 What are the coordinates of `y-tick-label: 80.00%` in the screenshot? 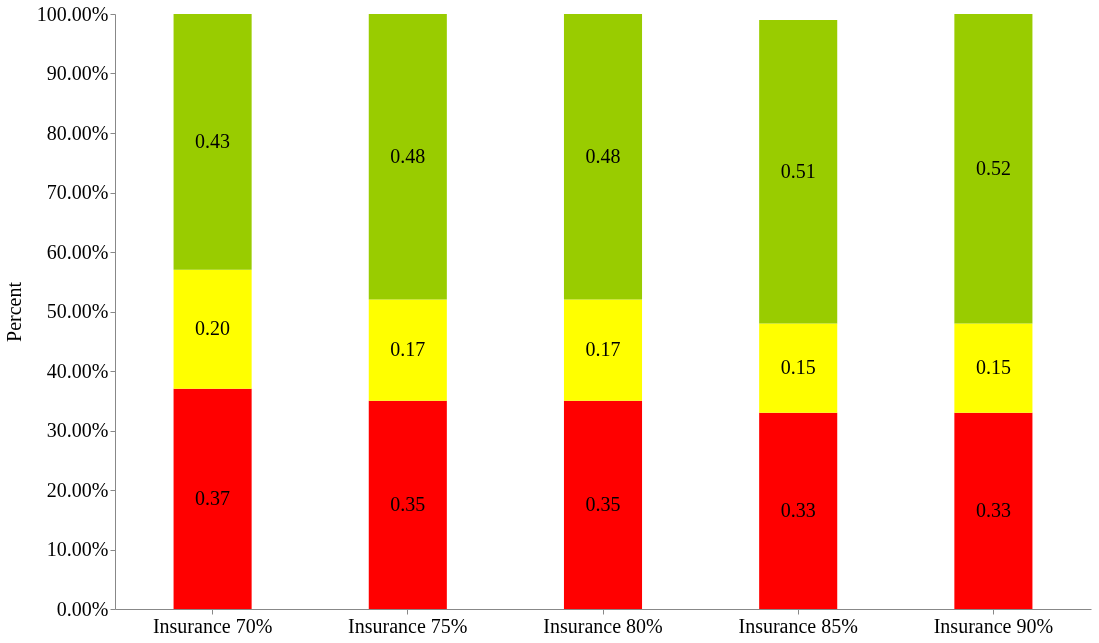 It's located at (77, 132).